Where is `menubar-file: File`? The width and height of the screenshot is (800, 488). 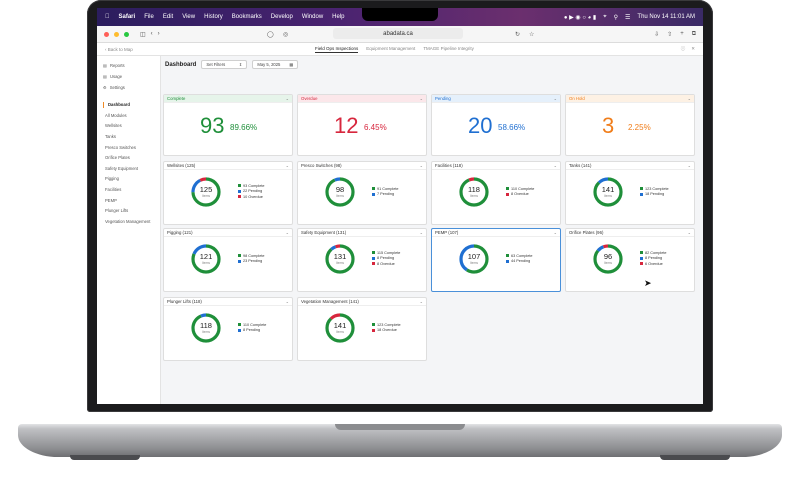
menubar-file: File is located at coordinates (146, 17).